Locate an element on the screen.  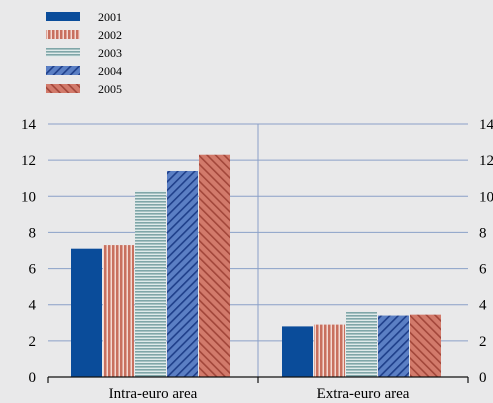
bar-2005-extra is located at coordinates (425, 345).